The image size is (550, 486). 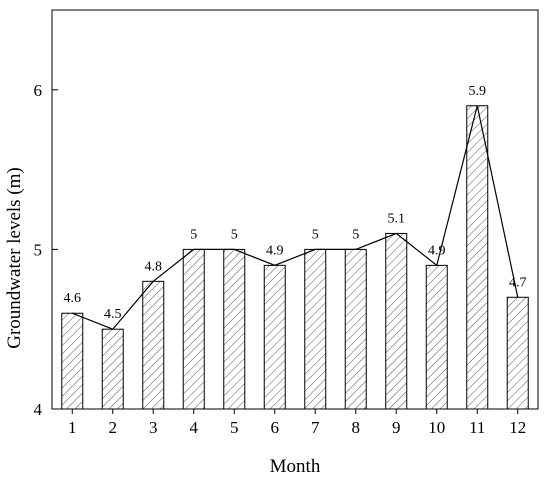 I want to click on data-label-month-3: 4.8, so click(x=154, y=266).